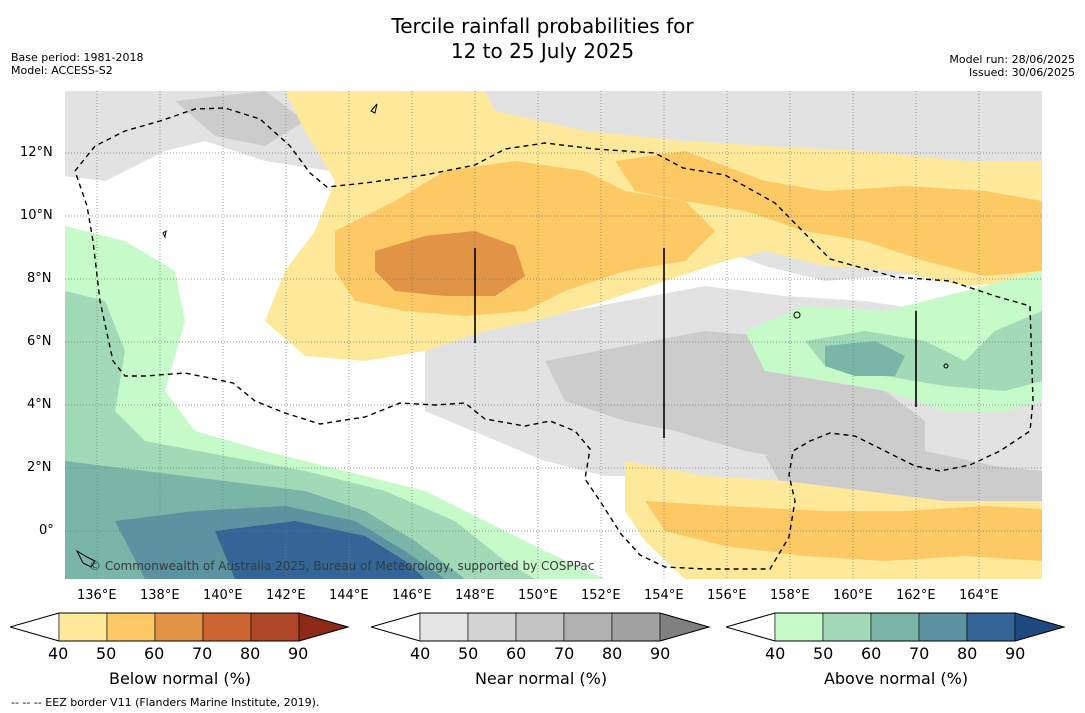 The image size is (1085, 713). What do you see at coordinates (516, 653) in the screenshot?
I see `near-tick-60: 60` at bounding box center [516, 653].